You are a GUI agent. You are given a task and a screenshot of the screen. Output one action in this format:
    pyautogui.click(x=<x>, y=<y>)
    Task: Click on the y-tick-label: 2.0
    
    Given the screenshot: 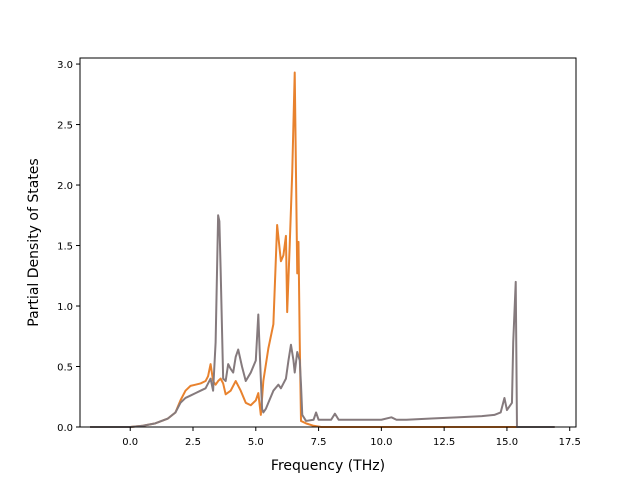 What is the action you would take?
    pyautogui.click(x=65, y=186)
    